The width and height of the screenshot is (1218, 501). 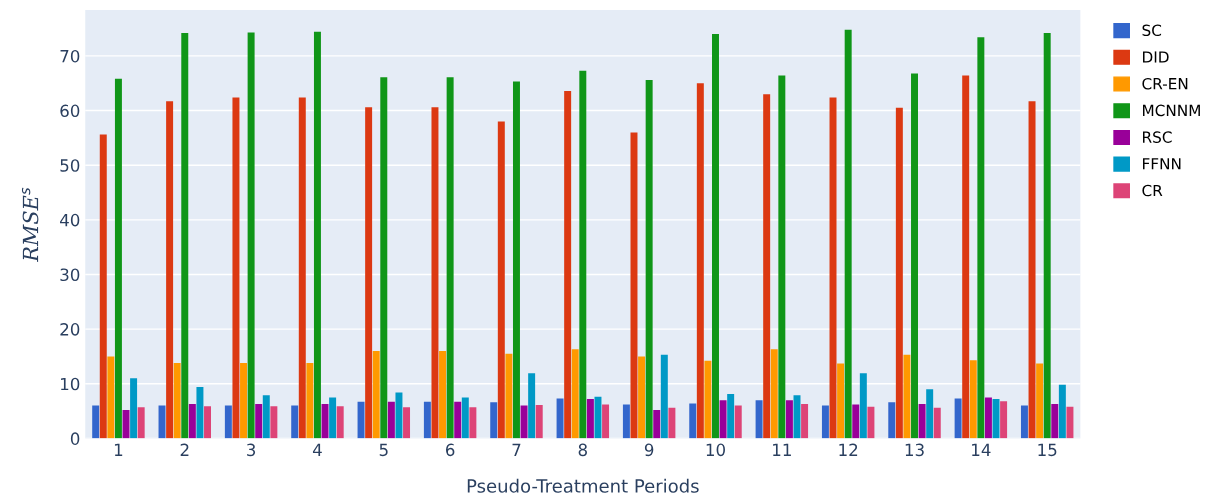 I want to click on y-tick-label: 30, so click(x=70, y=275).